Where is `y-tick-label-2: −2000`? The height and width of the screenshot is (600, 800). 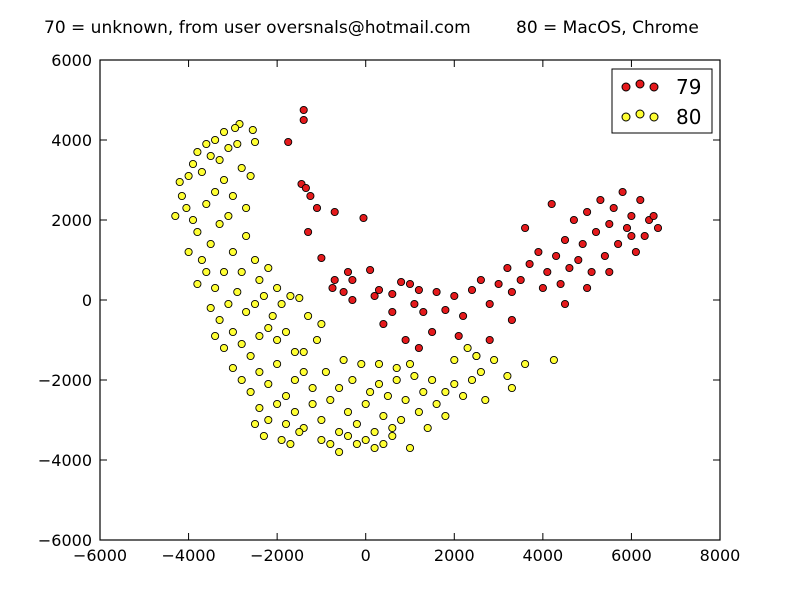
y-tick-label-2: −2000 is located at coordinates (65, 380).